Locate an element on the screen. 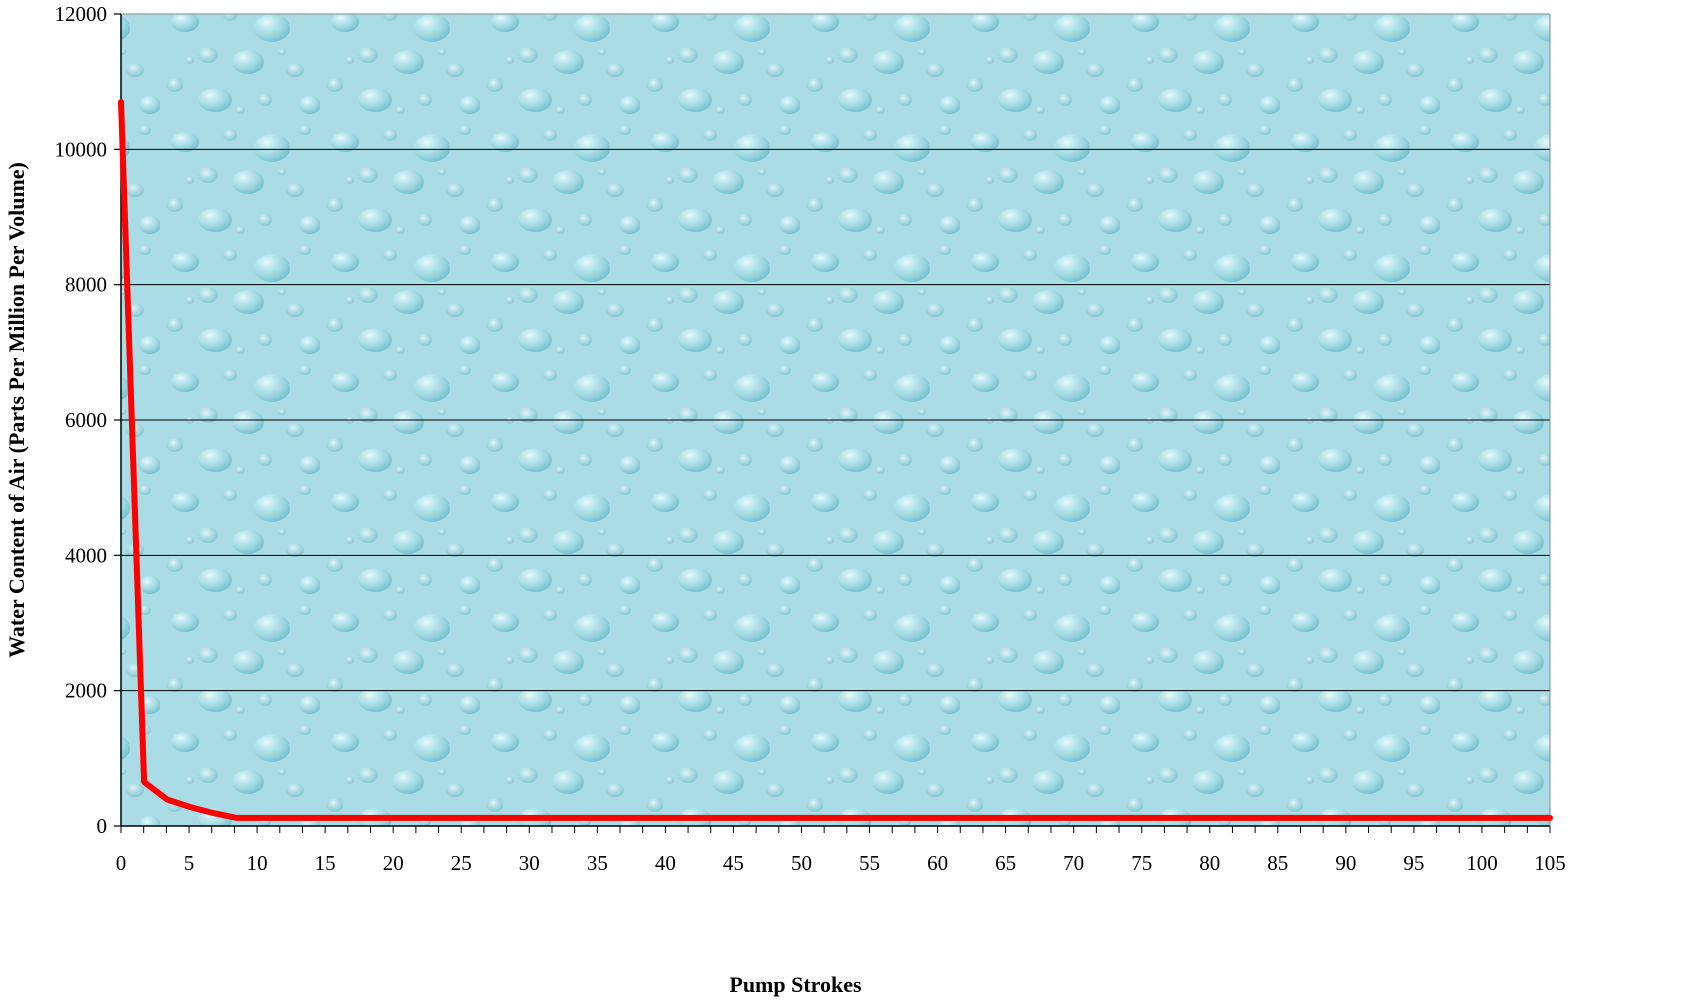  x-tick-label: 35 is located at coordinates (597, 863).